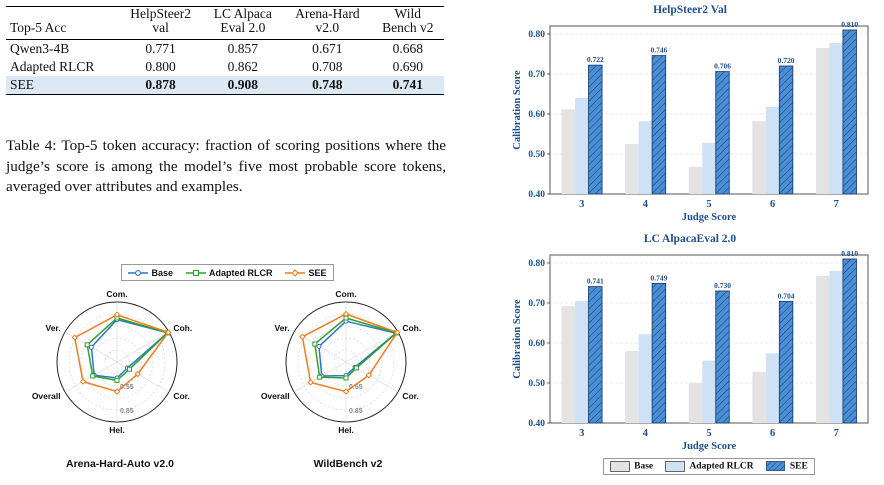  What do you see at coordinates (536, 195) in the screenshot?
I see `y-tick-label: 0.40` at bounding box center [536, 195].